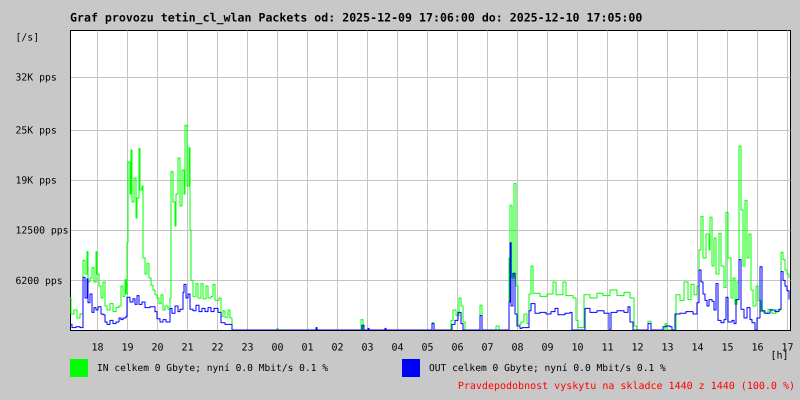 The width and height of the screenshot is (800, 400). Describe the element at coordinates (727, 348) in the screenshot. I see `x-tick-label: 15` at that location.